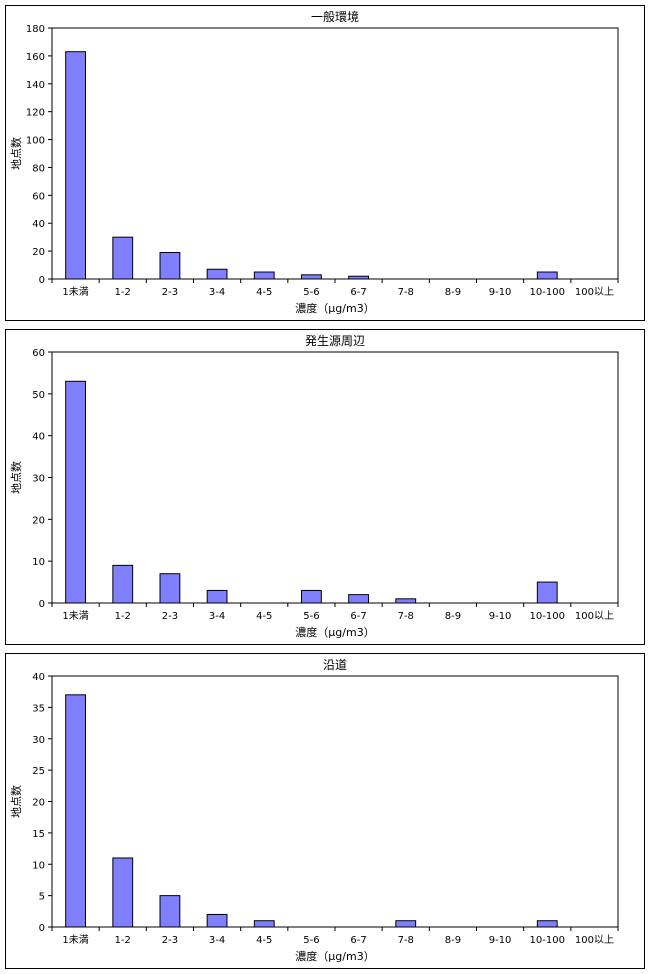  Describe the element at coordinates (35, 85) in the screenshot. I see `y-tick-label: 140` at that location.